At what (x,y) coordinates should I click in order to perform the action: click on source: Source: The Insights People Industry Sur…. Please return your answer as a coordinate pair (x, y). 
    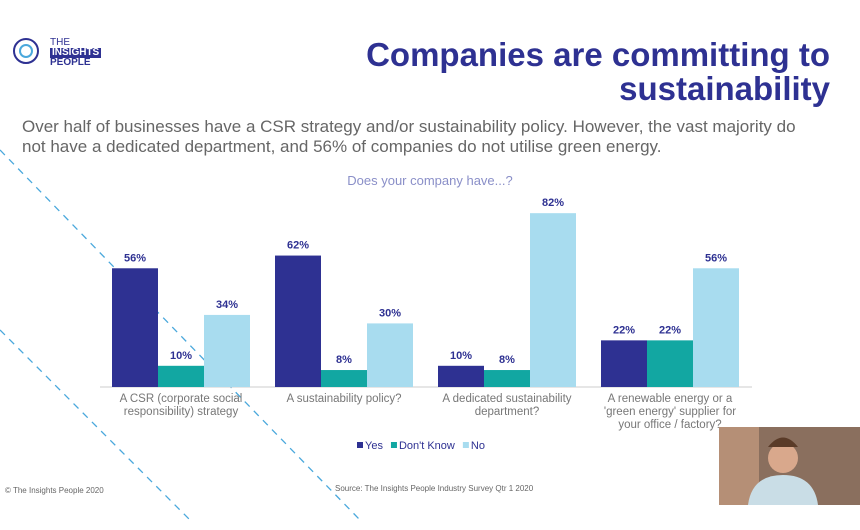
    Looking at the image, I should click on (434, 488).